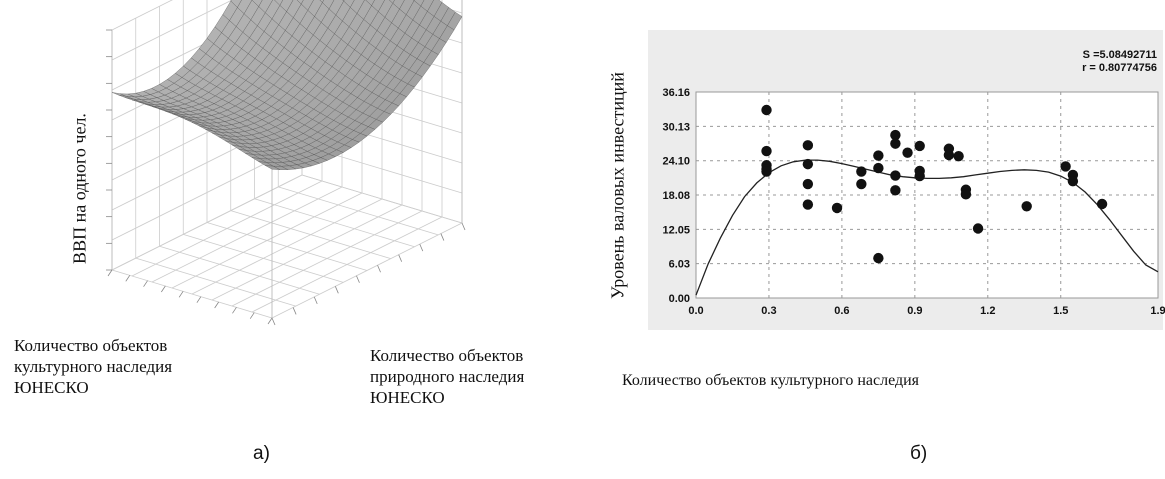 Image resolution: width=1165 pixels, height=479 pixels. What do you see at coordinates (676, 230) in the screenshot?
I see `y-tick-label: 12.05` at bounding box center [676, 230].